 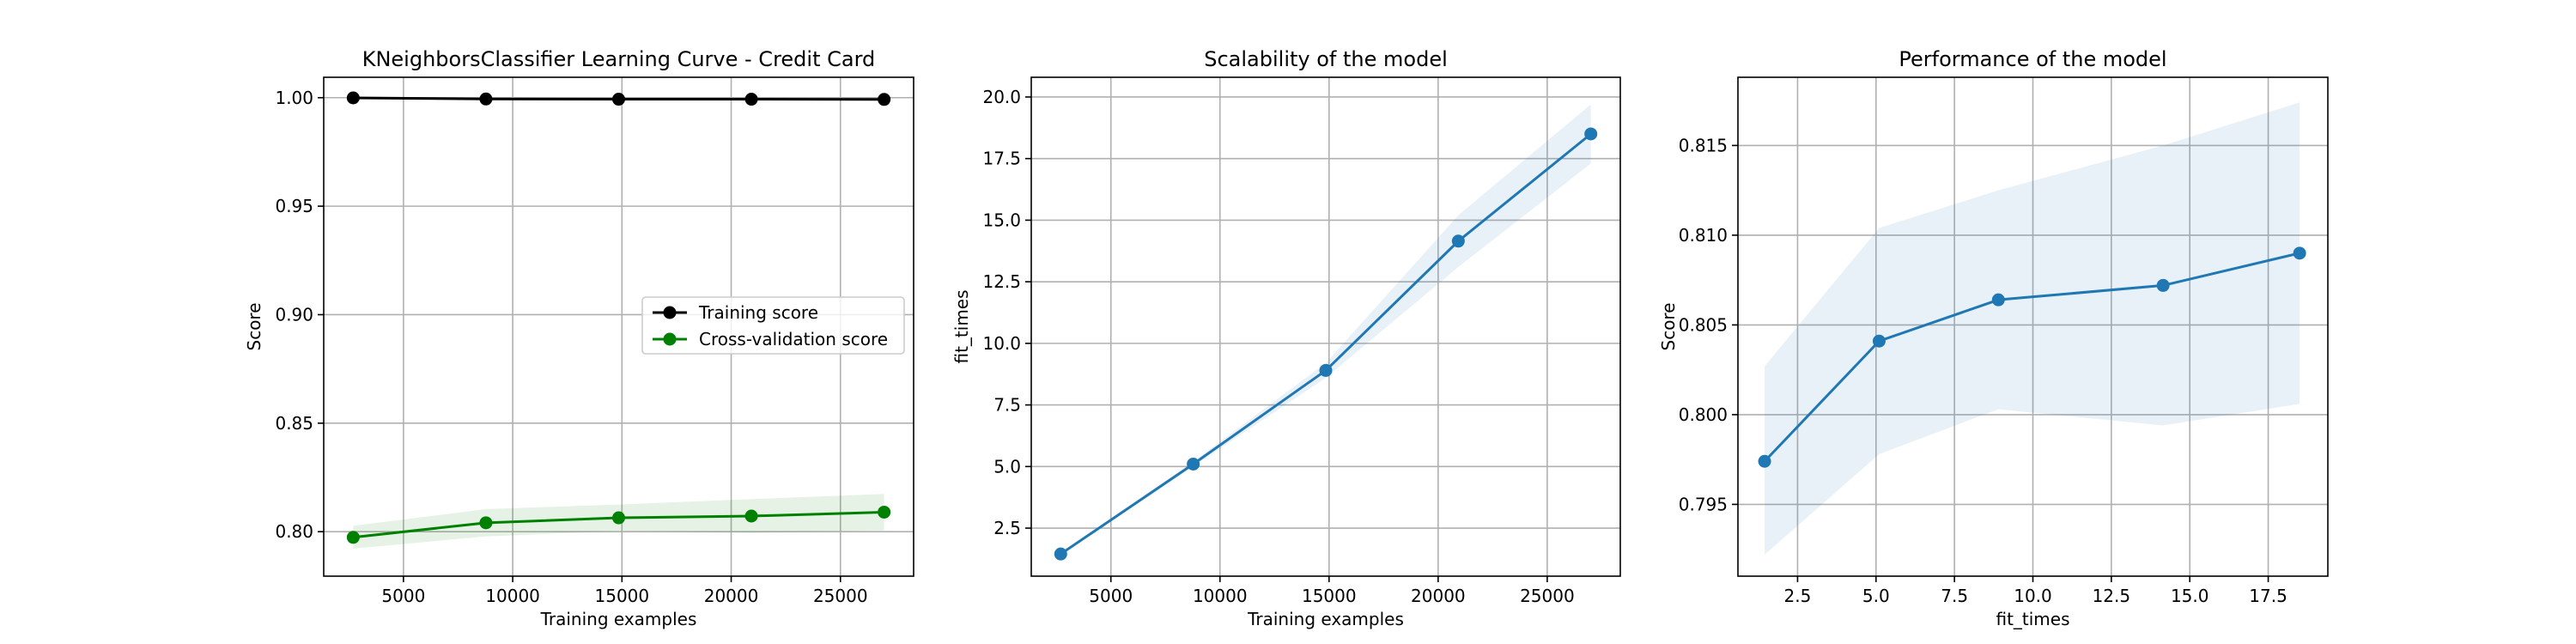 I want to click on y-tick-label: 12.5, so click(x=1002, y=281).